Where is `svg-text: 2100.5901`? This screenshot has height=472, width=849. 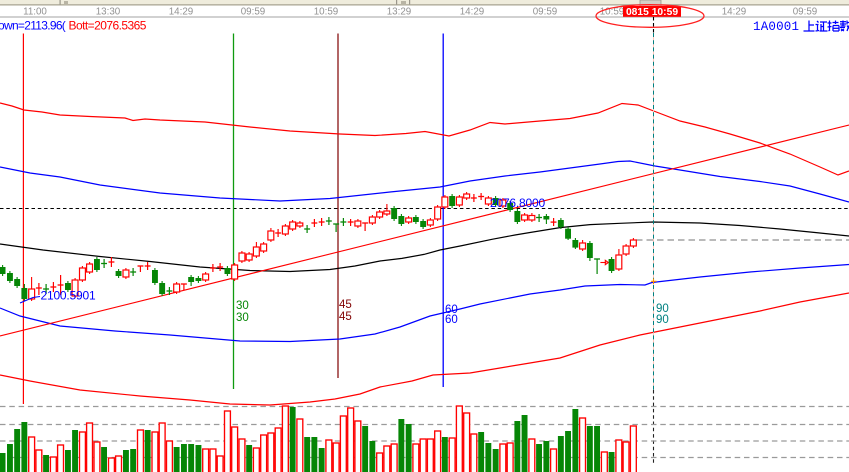 svg-text: 2100.5901 is located at coordinates (68, 296).